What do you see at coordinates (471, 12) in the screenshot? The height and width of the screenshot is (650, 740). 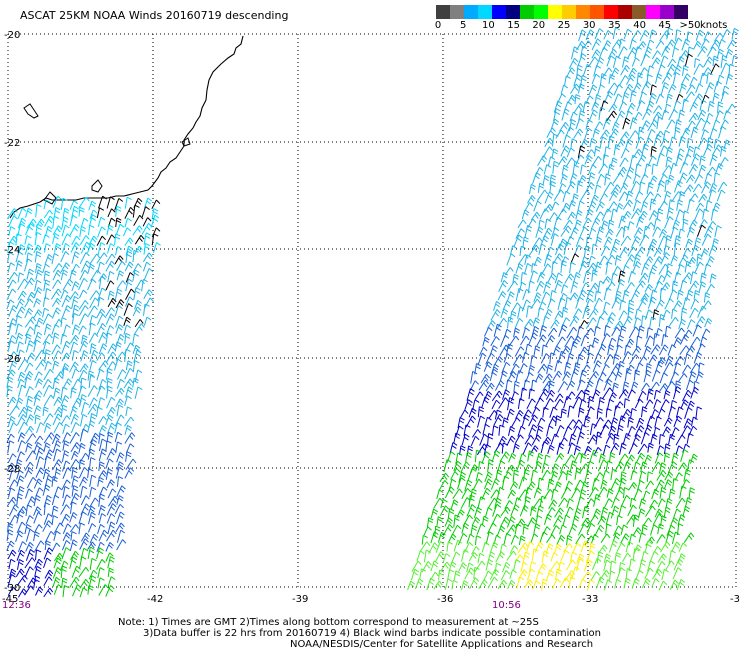 I see `legend-swatch` at bounding box center [471, 12].